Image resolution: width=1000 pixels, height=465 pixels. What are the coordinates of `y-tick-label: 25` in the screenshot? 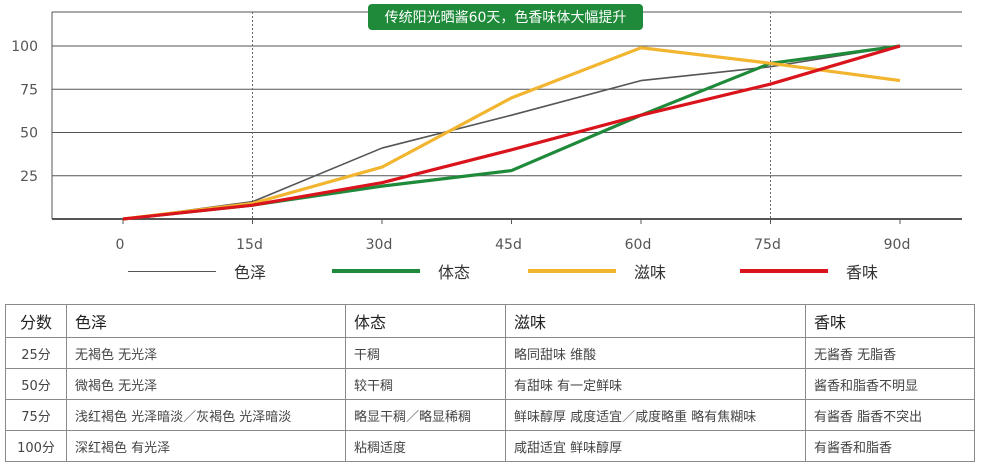 It's located at (29, 177).